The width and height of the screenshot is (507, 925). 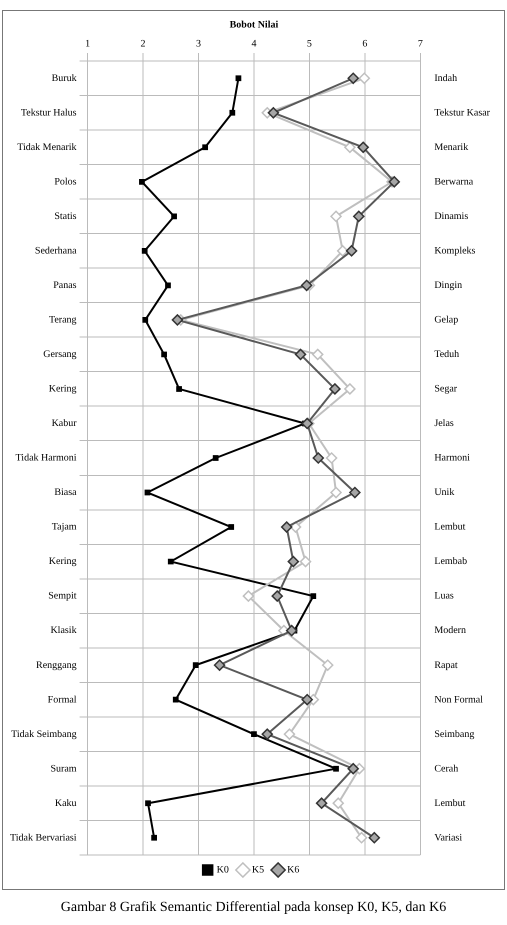 I want to click on y2-tick-label: Seimbang, so click(x=454, y=734).